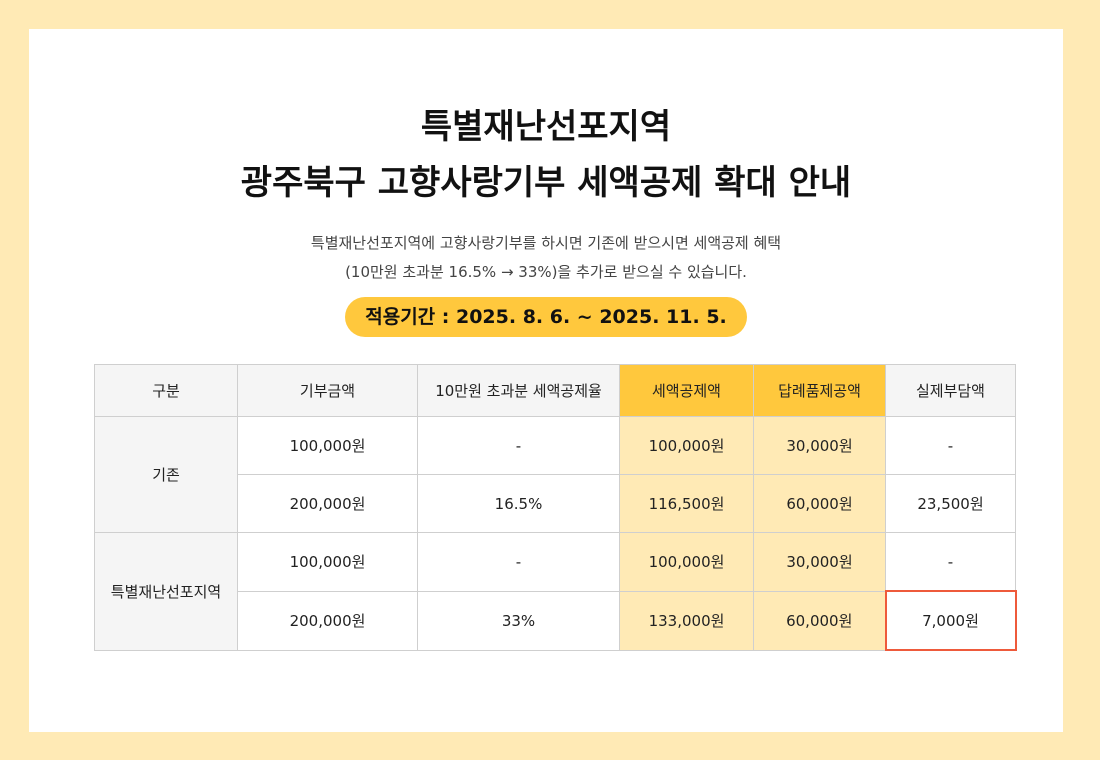 Image resolution: width=1100 pixels, height=760 pixels. Describe the element at coordinates (686, 390) in the screenshot. I see `header-tax-deduction: 세액공제액` at that location.